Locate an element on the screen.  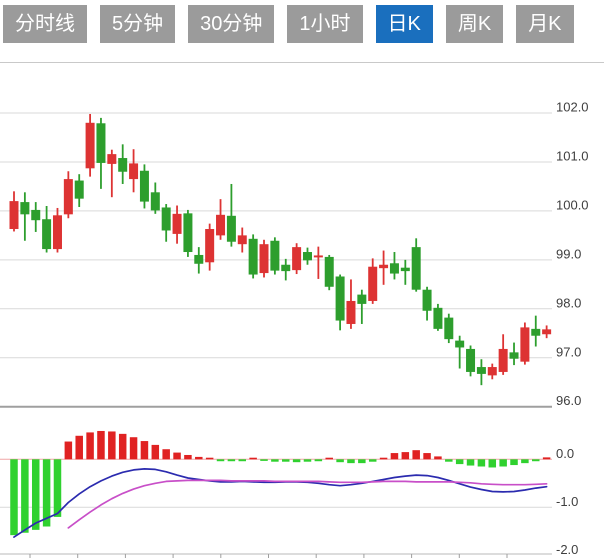
period-tabbar: 分时线 5分钟 30分钟 1小时 日K 周K 月K is located at coordinates (288, 24).